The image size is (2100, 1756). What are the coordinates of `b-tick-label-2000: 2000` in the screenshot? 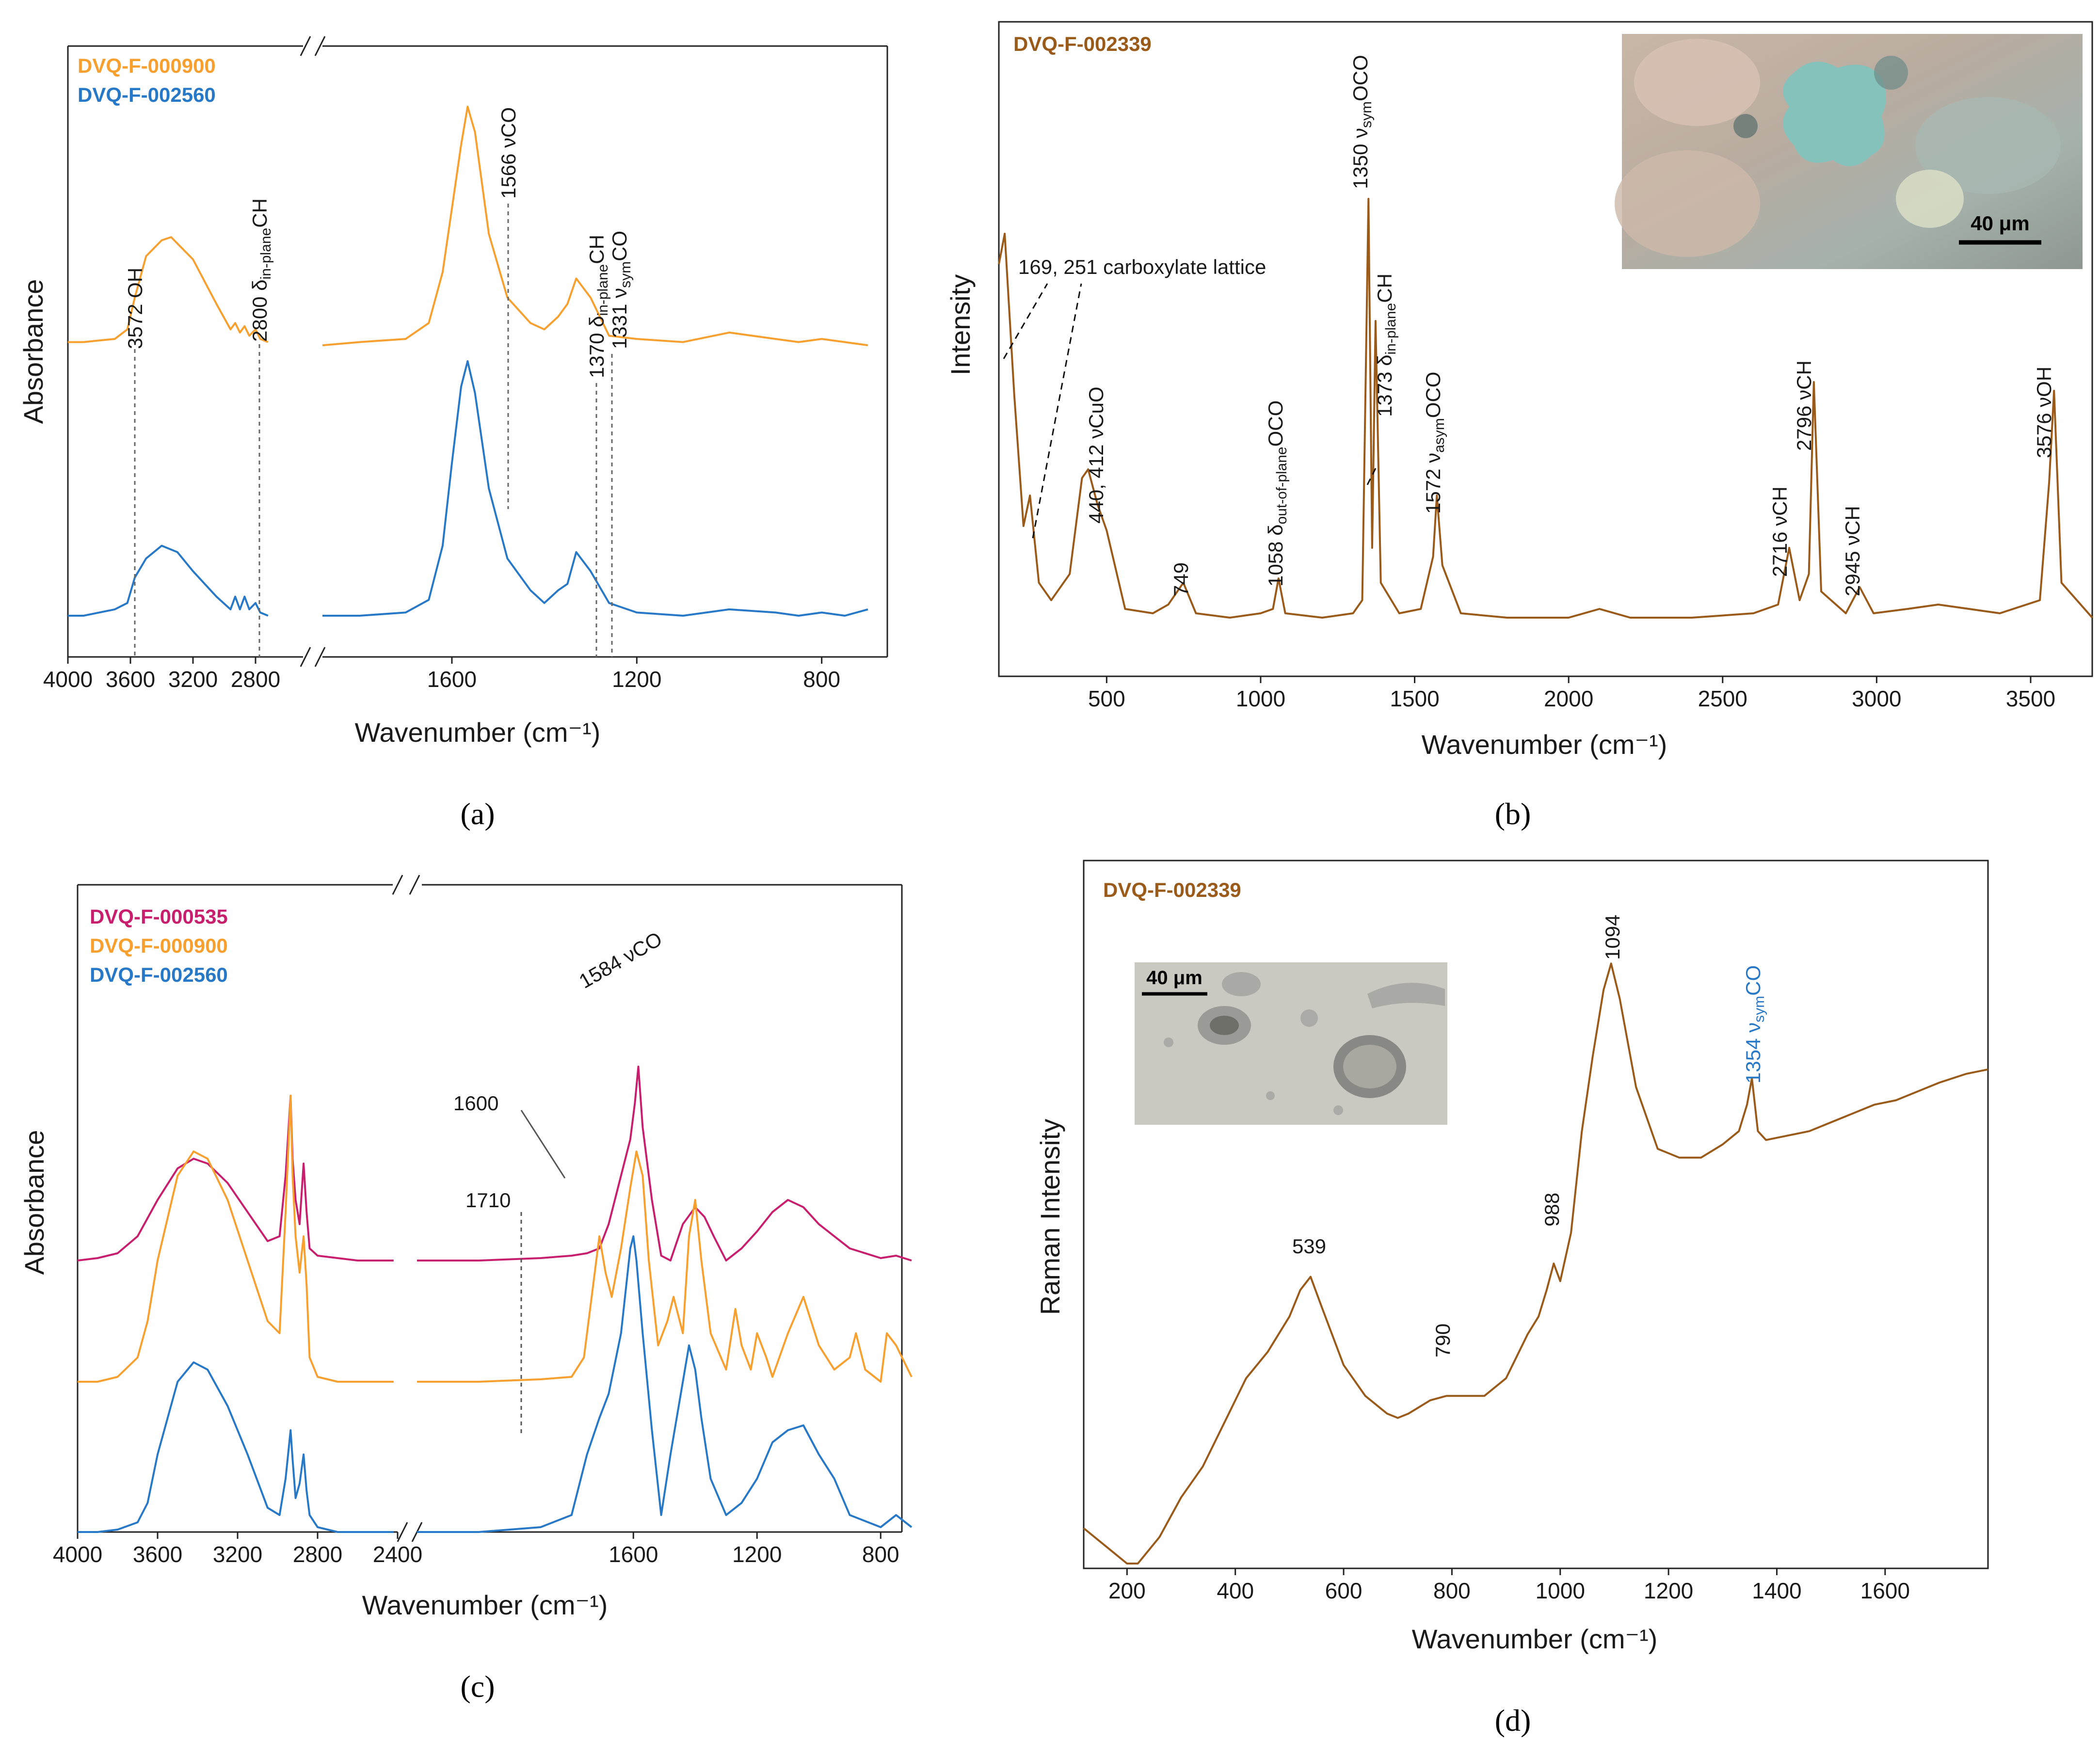 It's located at (1568, 698).